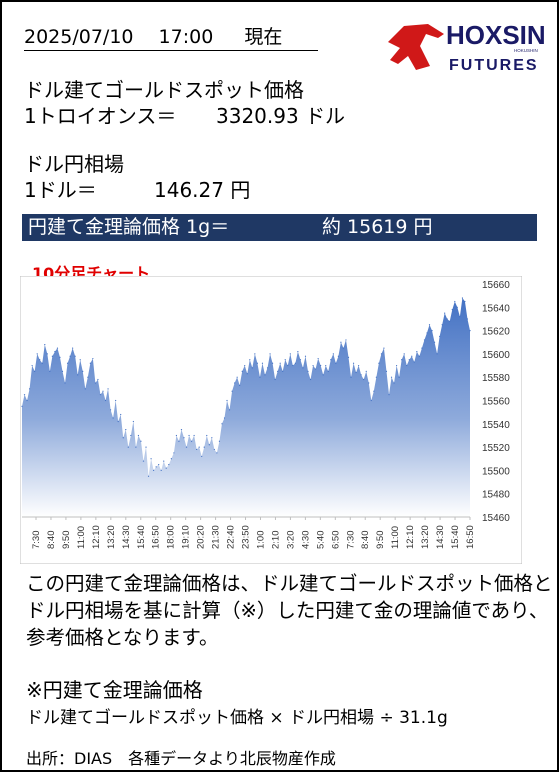 The width and height of the screenshot is (559, 772). Describe the element at coordinates (231, 537) in the screenshot. I see `x-tick-label: 22:40` at that location.